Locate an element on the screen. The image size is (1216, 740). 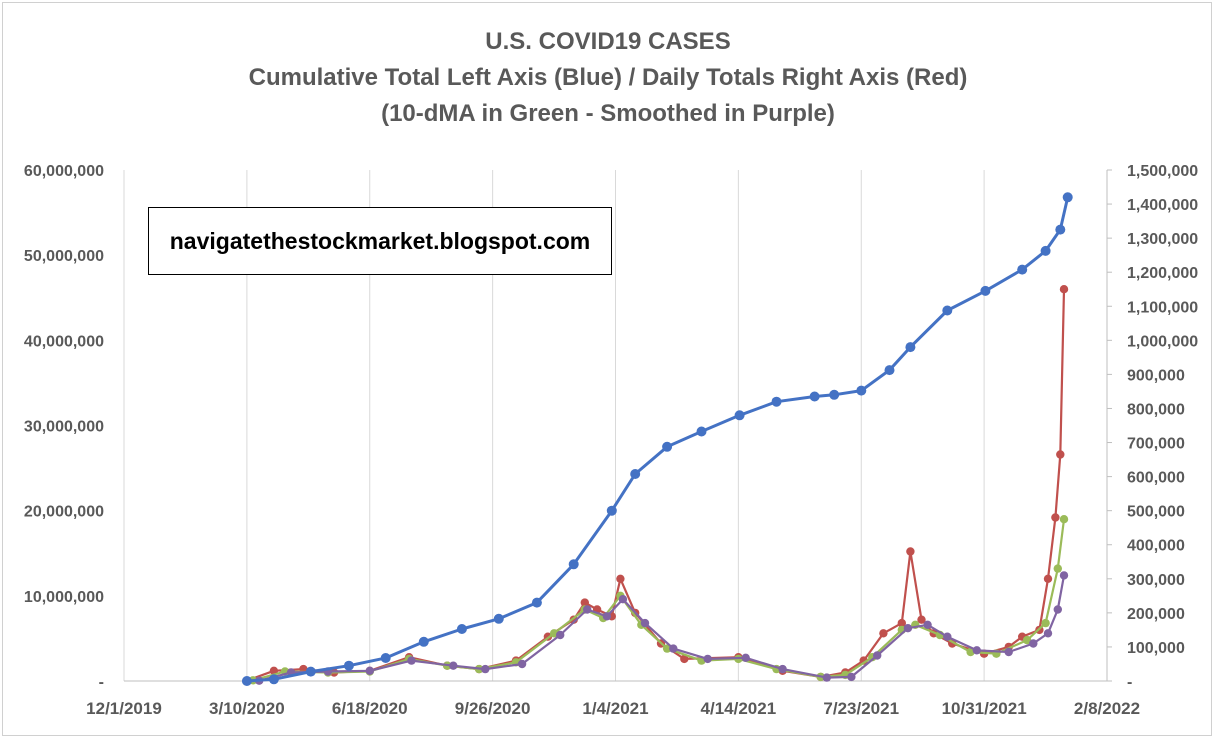
left-tick-label: - is located at coordinates (101, 682).